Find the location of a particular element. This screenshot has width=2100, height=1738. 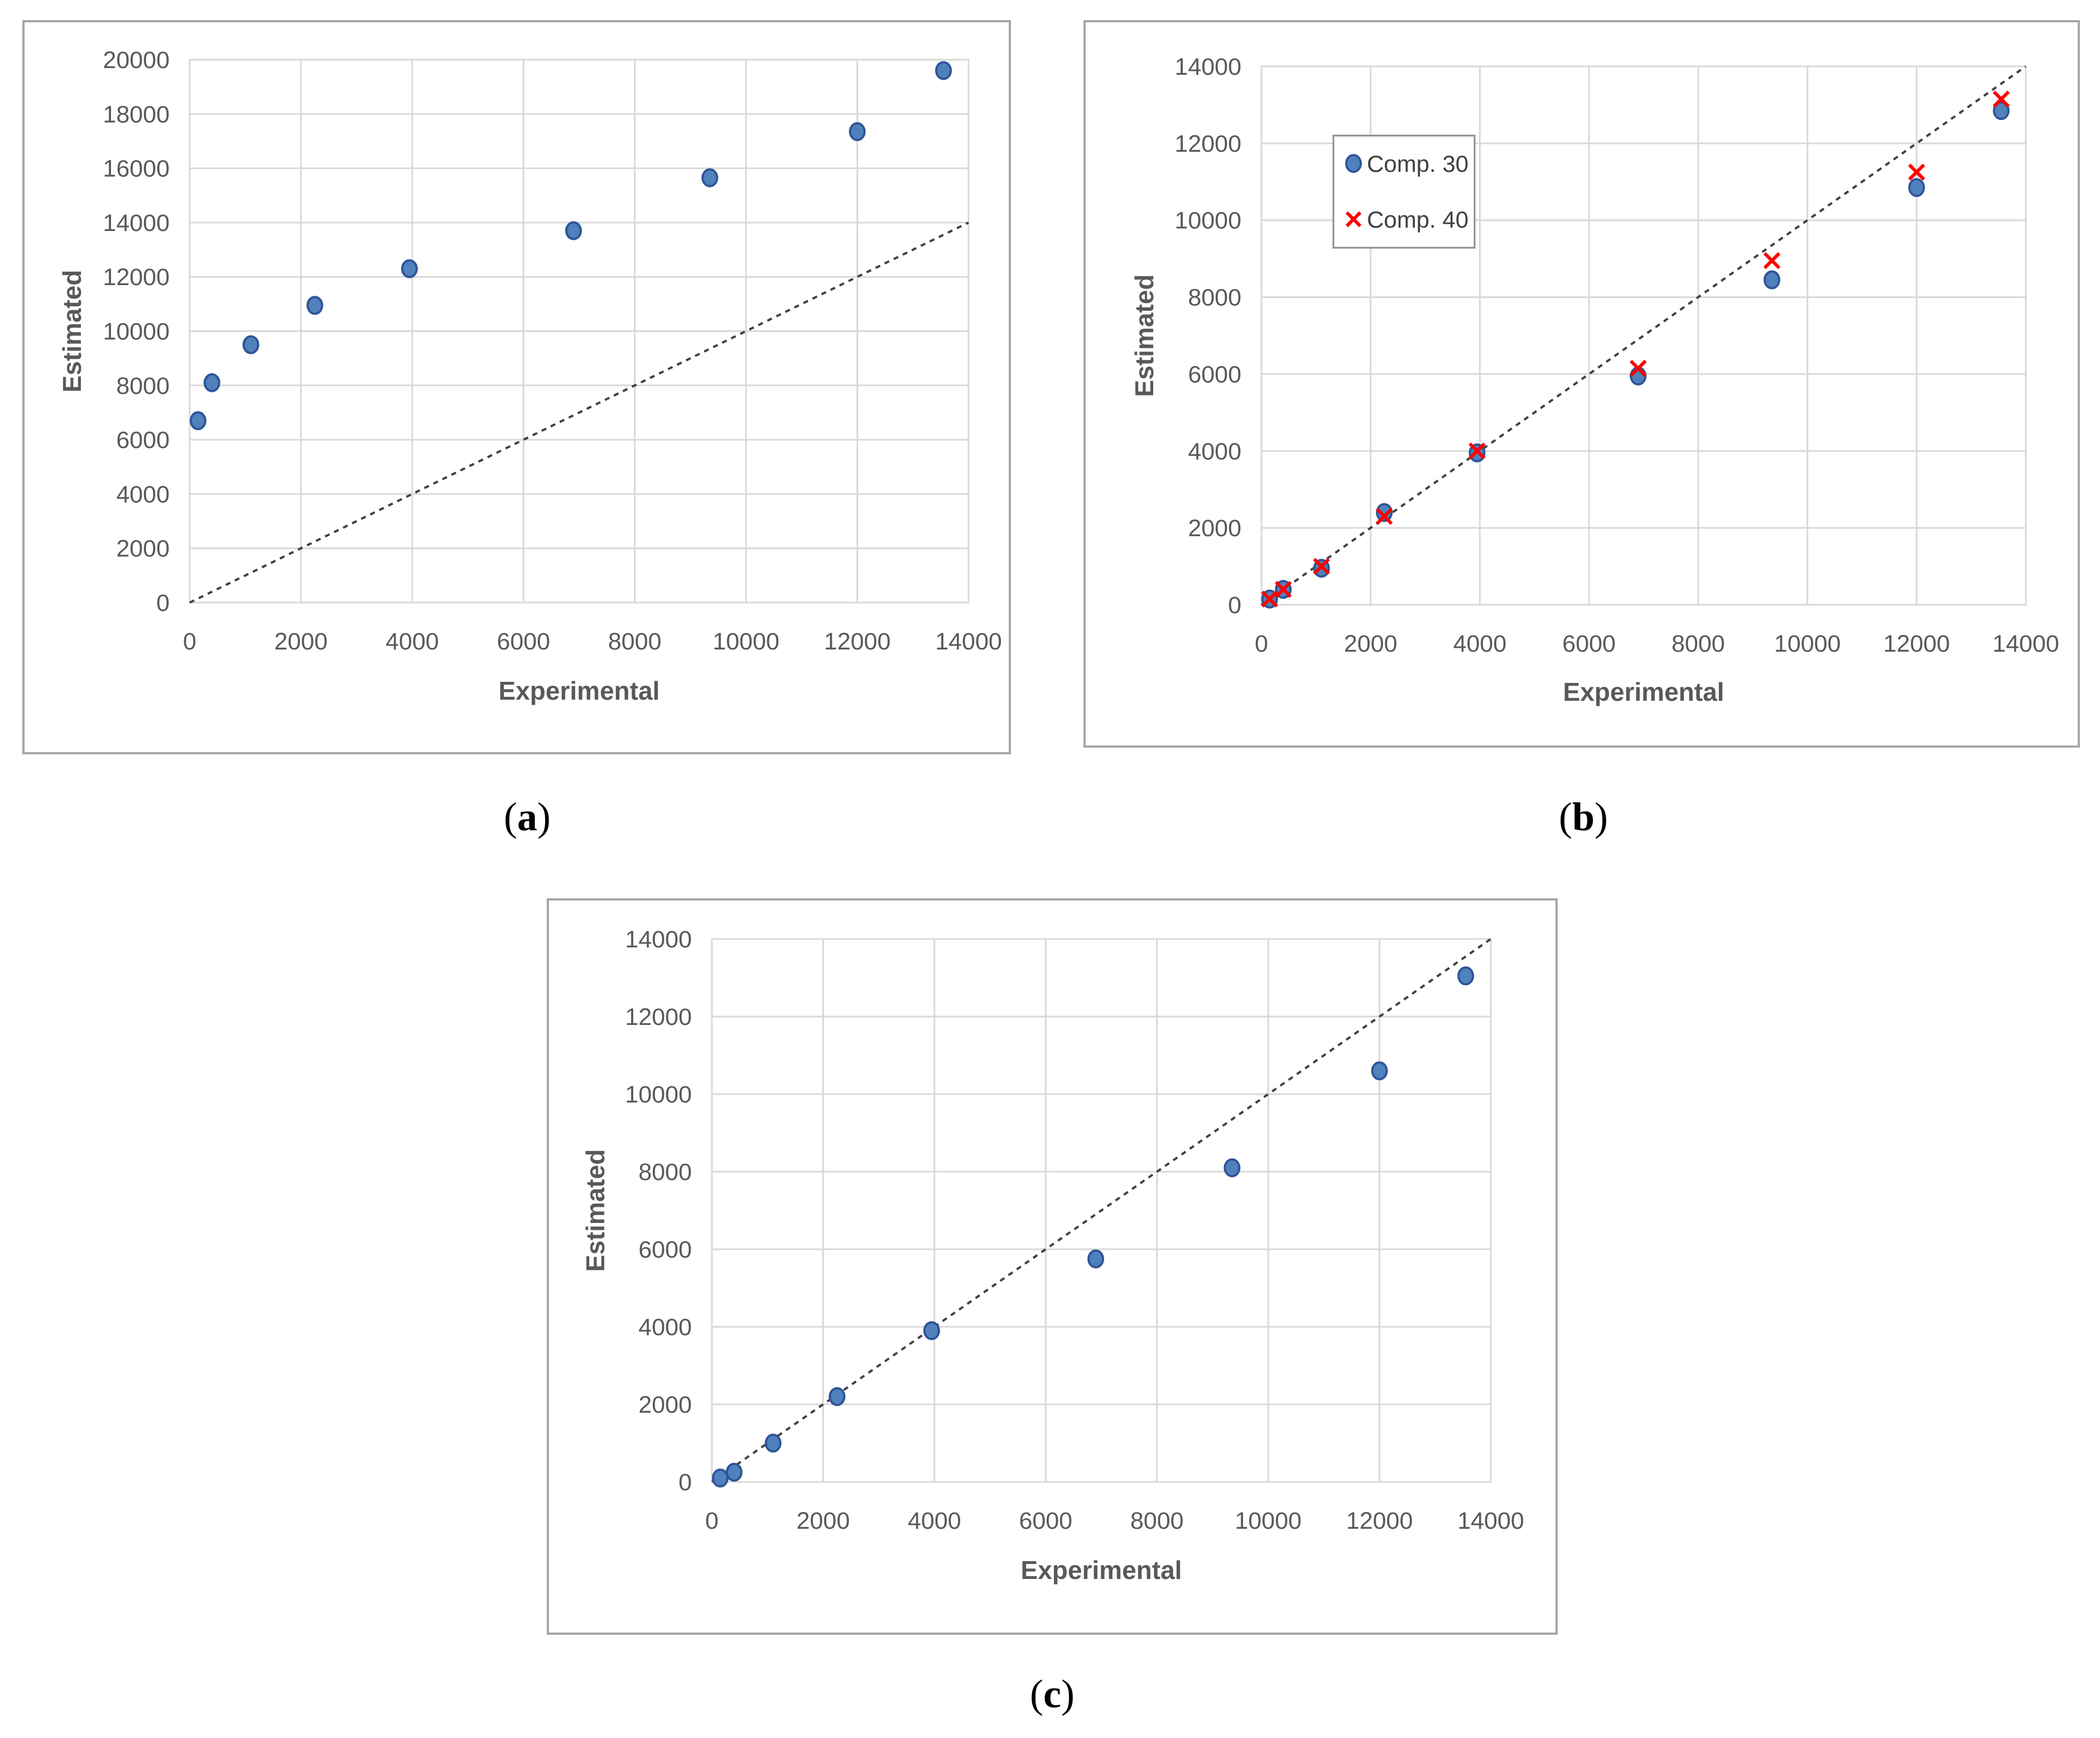

caption-c: (c) is located at coordinates (1052, 1694).